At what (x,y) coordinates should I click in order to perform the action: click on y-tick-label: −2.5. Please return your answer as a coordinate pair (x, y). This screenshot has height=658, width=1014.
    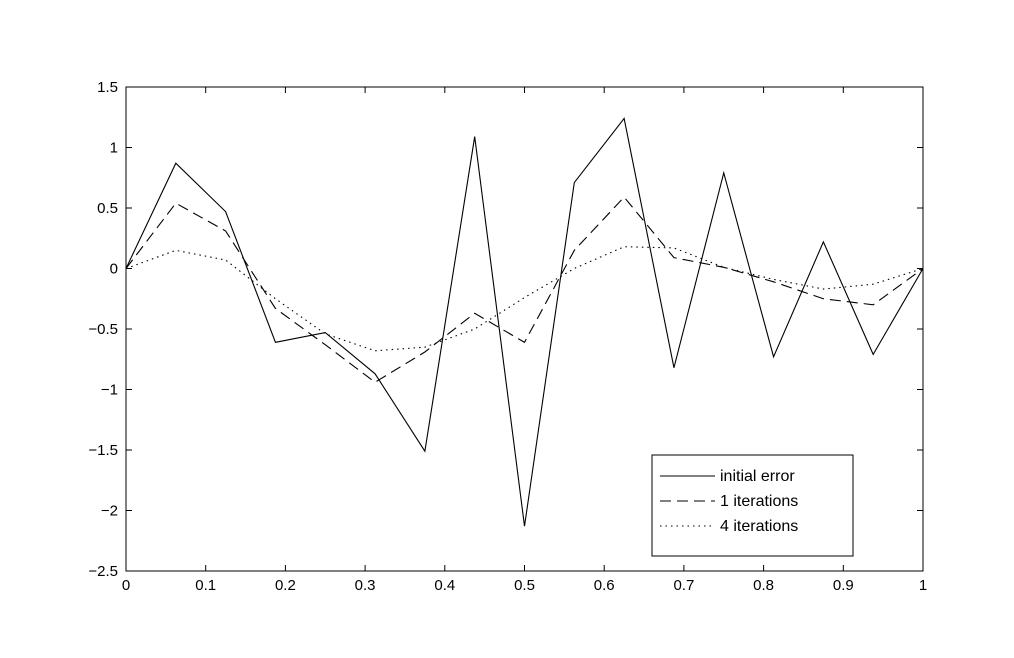
    Looking at the image, I should click on (103, 571).